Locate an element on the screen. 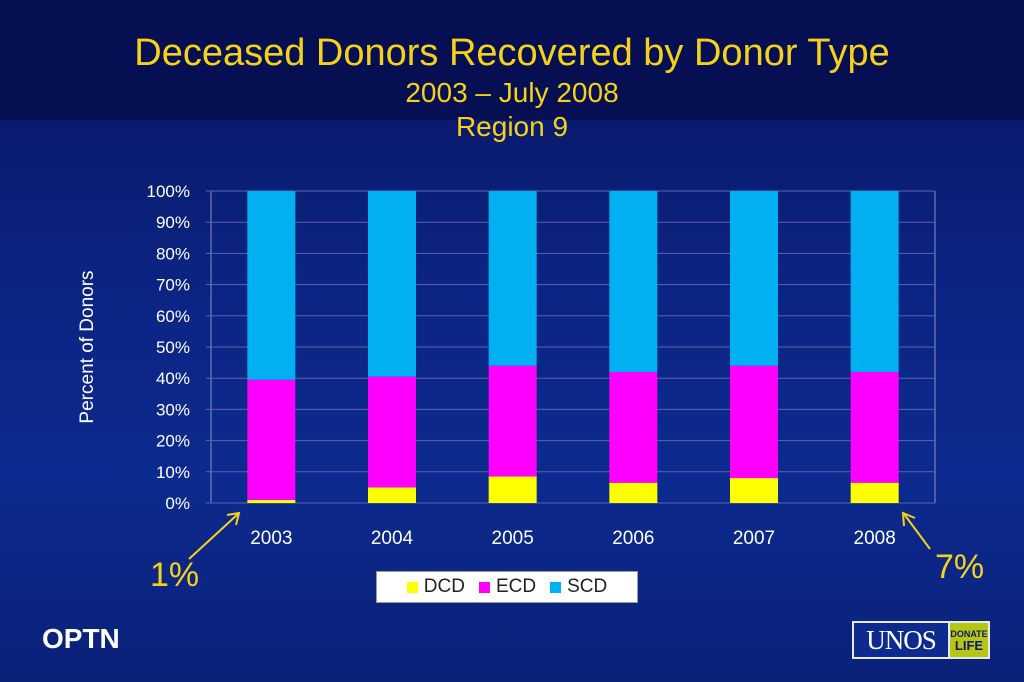  y-tick-label: 30% is located at coordinates (173, 409).